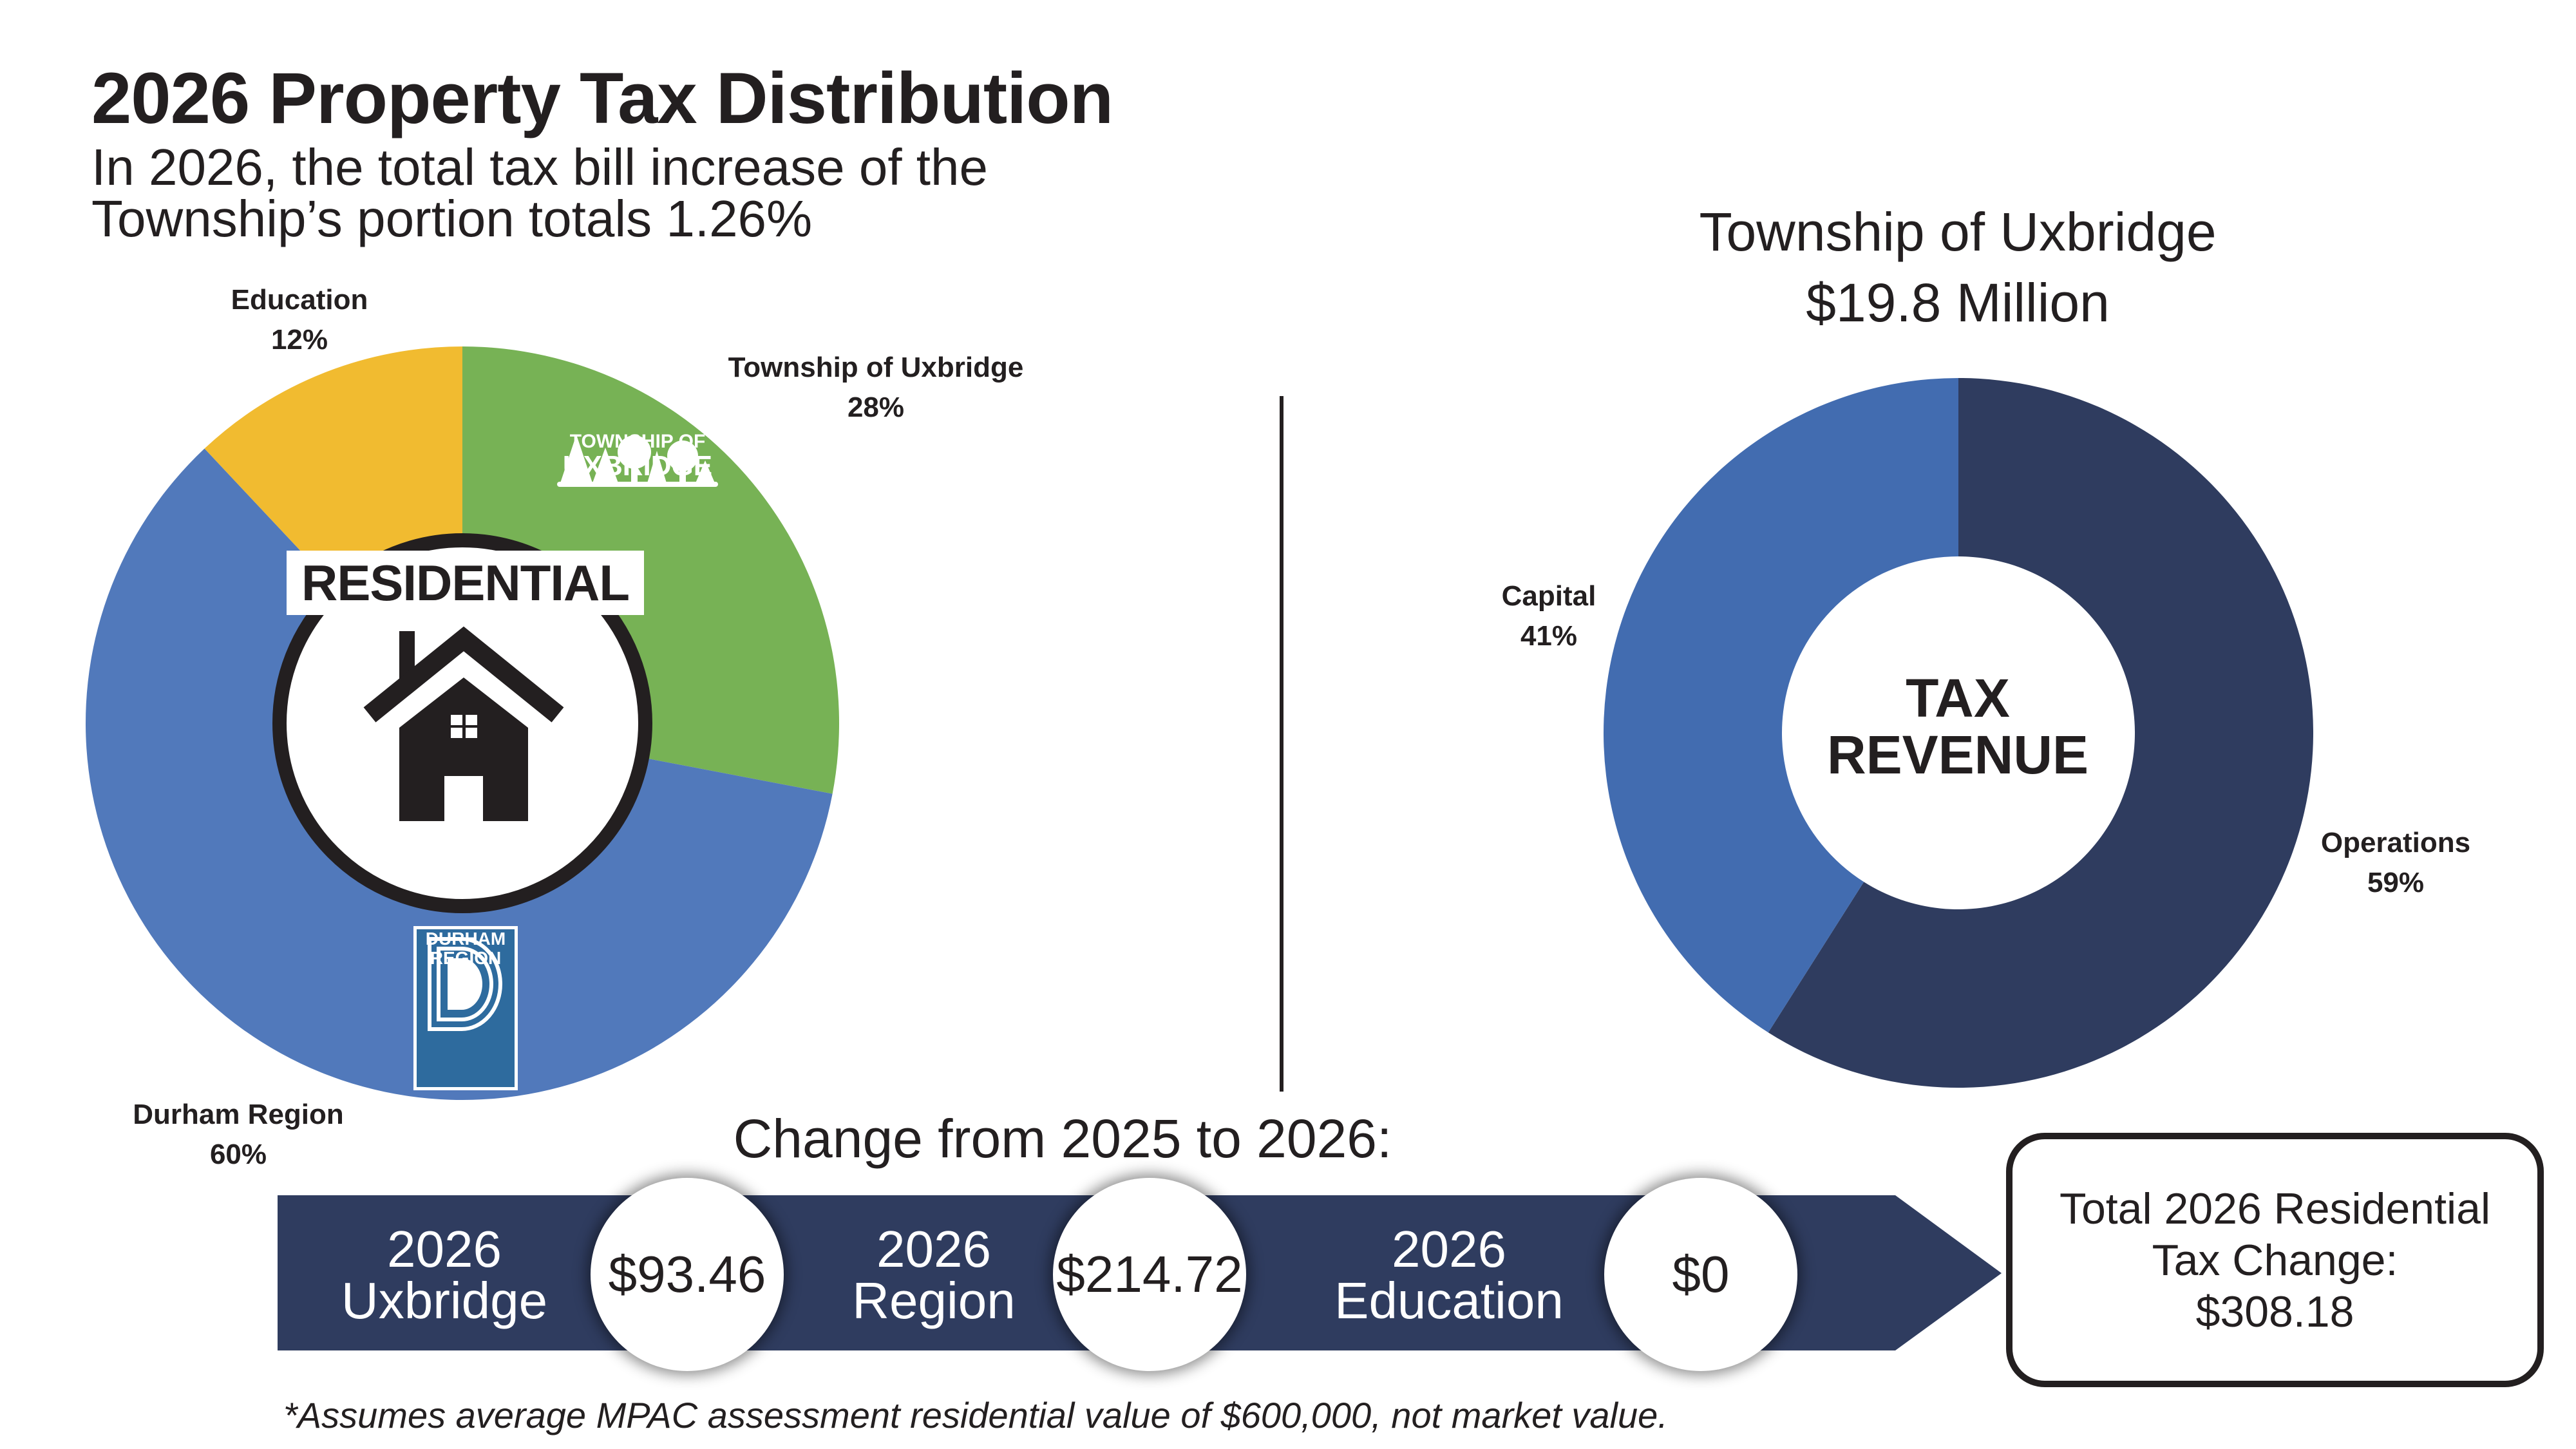 This screenshot has height=1449, width=2576. I want to click on label-capital-value: 41%, so click(1549, 636).